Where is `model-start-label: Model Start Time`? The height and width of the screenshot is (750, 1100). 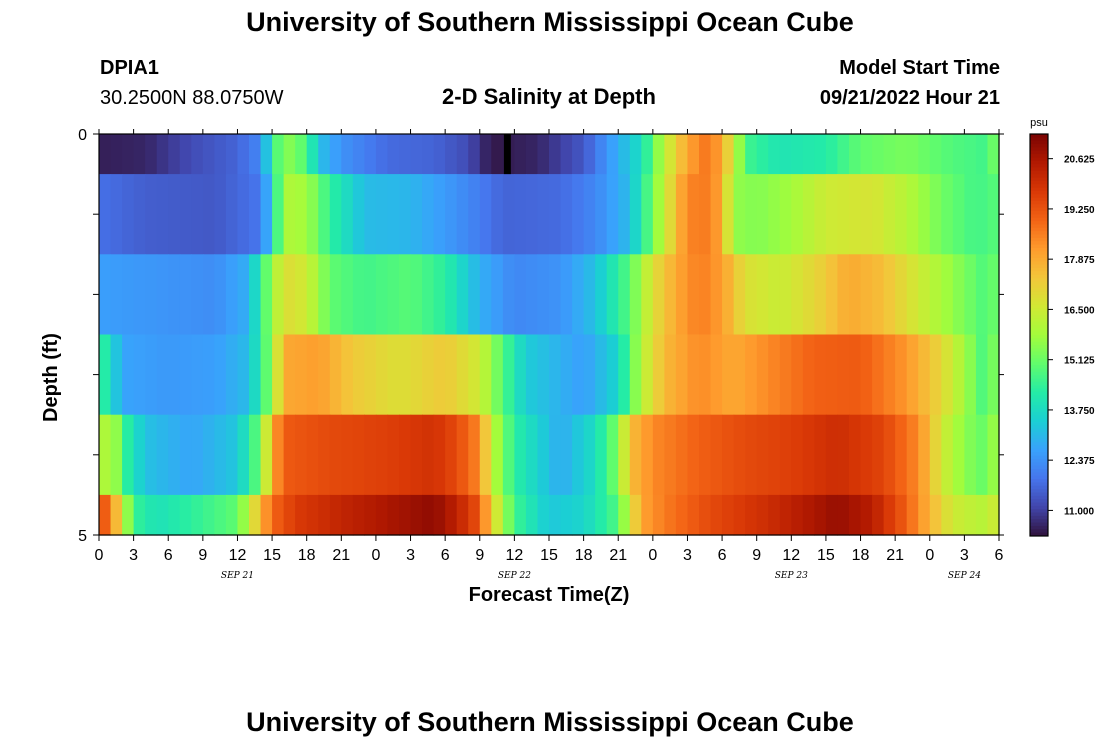
model-start-label: Model Start Time is located at coordinates (919, 68).